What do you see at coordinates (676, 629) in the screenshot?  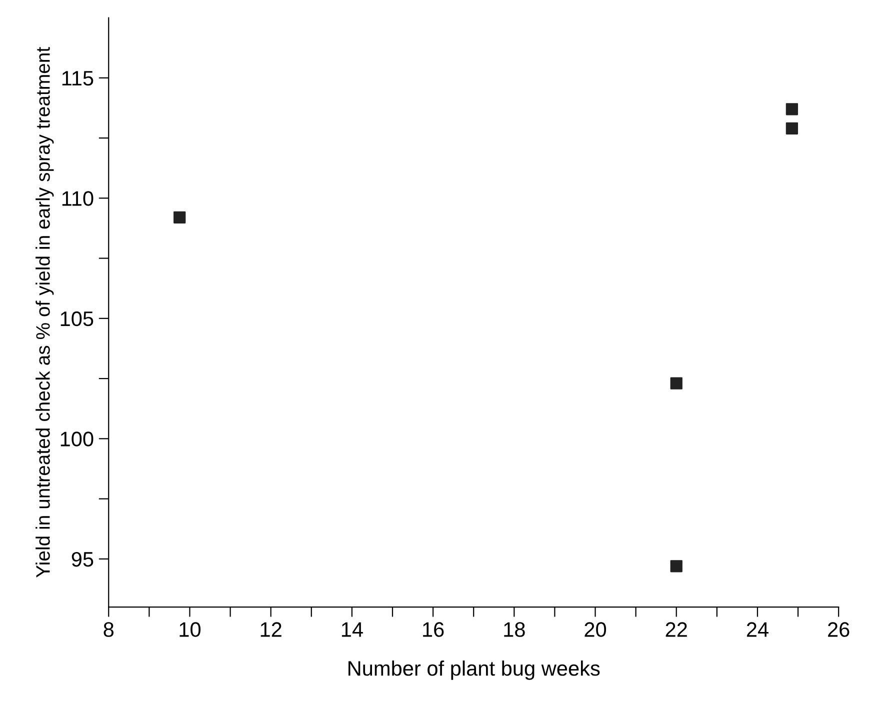 I see `x-tick-label: 22` at bounding box center [676, 629].